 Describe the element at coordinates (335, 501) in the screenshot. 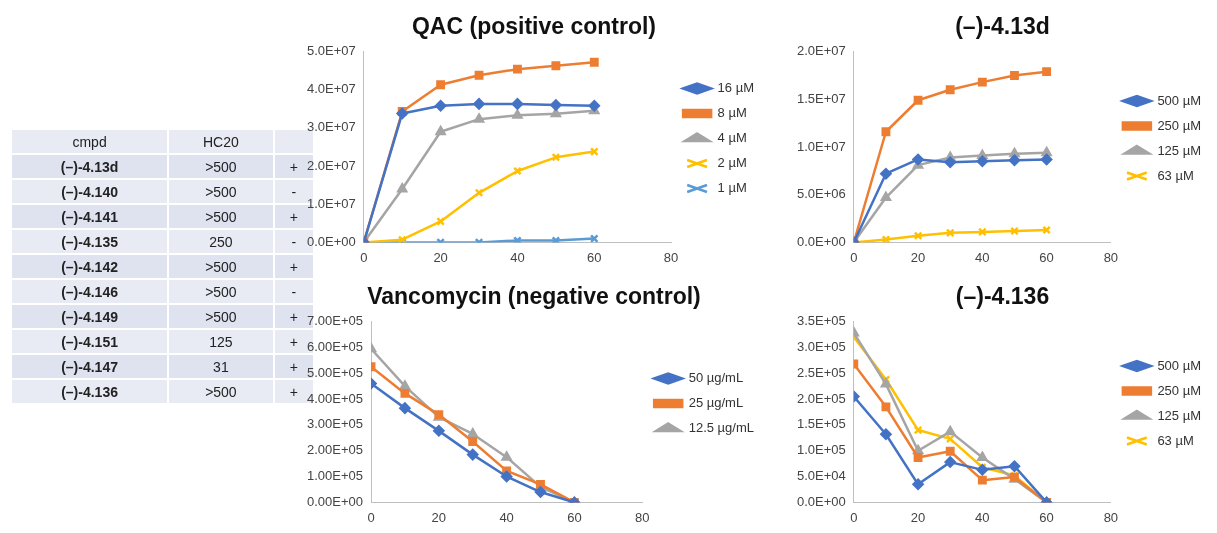

I see `y-tick-label: 0.00E+00` at that location.